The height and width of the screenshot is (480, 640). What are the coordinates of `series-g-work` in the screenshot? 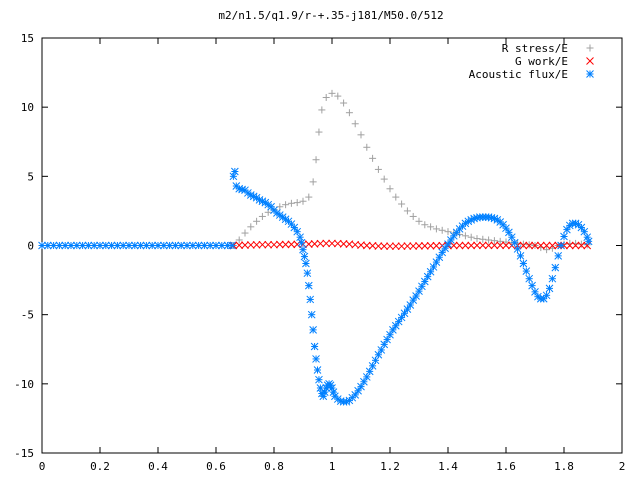 It's located at (410, 245).